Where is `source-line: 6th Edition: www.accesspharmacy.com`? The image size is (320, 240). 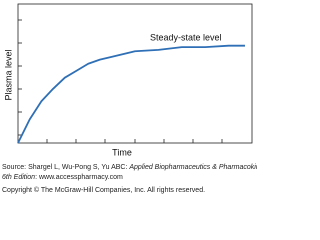 source-line: 6th Edition: www.accesspharmacy.com is located at coordinates (62, 177).